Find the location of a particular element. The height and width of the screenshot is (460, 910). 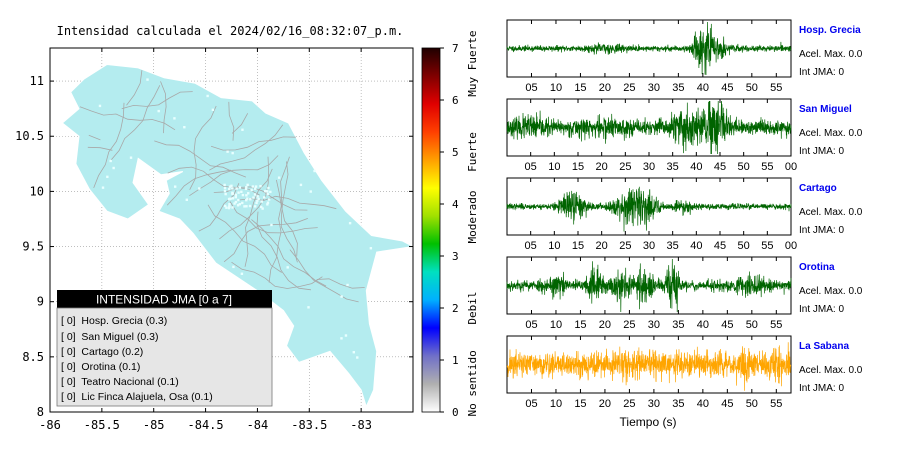

colorbar-tick-label: 5 is located at coordinates (455, 152).